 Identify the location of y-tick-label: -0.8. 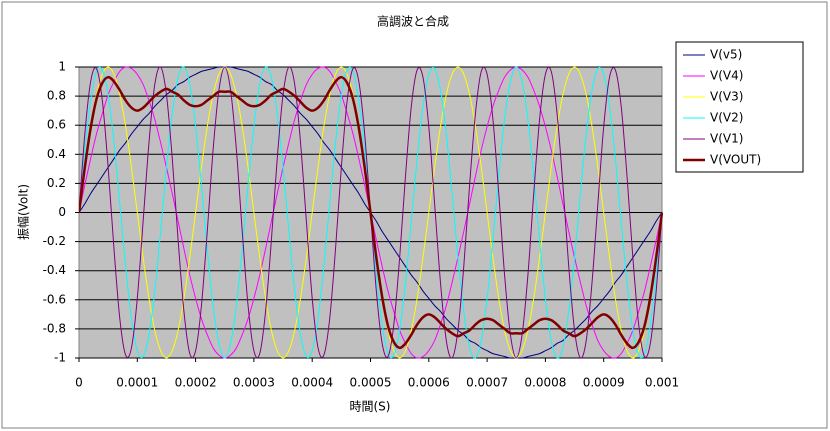
(54, 328).